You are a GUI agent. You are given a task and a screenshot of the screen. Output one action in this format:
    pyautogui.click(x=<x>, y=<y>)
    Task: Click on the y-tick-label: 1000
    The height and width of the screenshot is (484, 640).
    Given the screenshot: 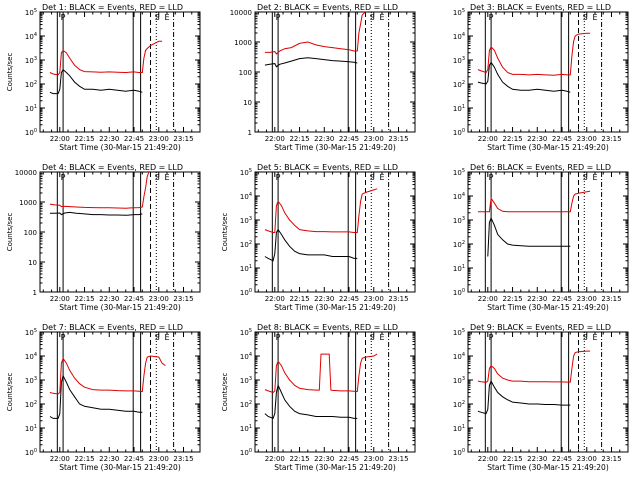 What is the action you would take?
    pyautogui.click(x=243, y=43)
    